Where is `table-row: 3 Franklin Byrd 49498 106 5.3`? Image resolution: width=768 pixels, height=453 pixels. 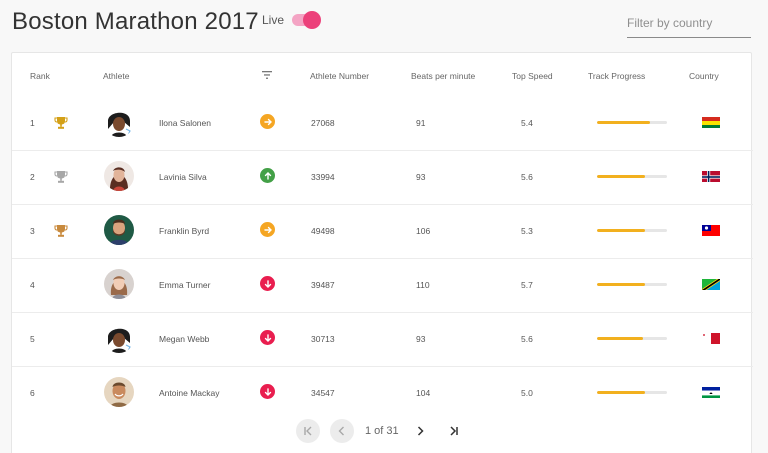
table-row: 3 Franklin Byrd 49498 106 5.3 is located at coordinates (382, 232).